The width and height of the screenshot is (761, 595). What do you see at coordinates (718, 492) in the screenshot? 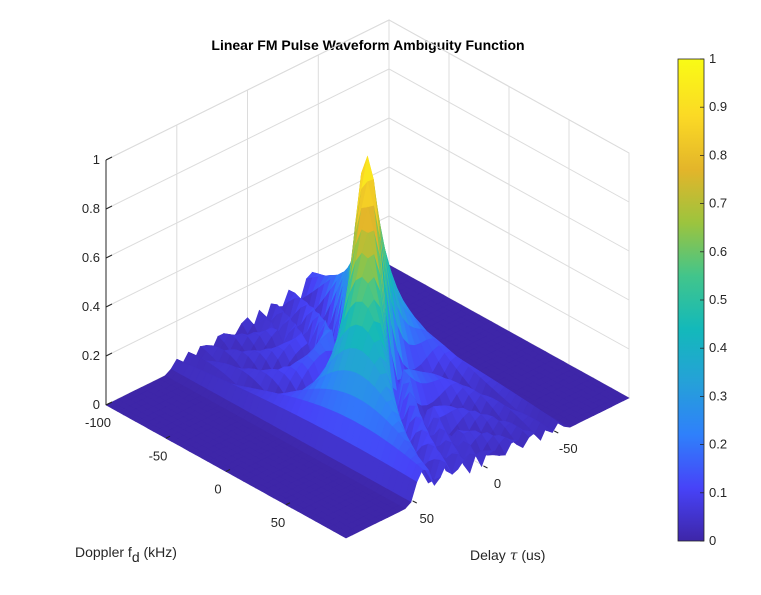
I see `colorbar-tick-label: 0.1` at bounding box center [718, 492].